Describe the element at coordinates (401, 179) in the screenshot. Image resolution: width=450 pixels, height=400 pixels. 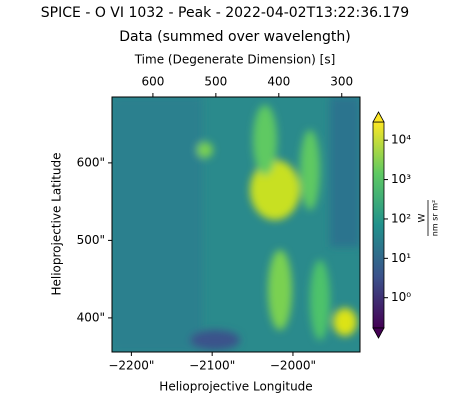
I see `colorbar-tick-label: 10³` at that location.